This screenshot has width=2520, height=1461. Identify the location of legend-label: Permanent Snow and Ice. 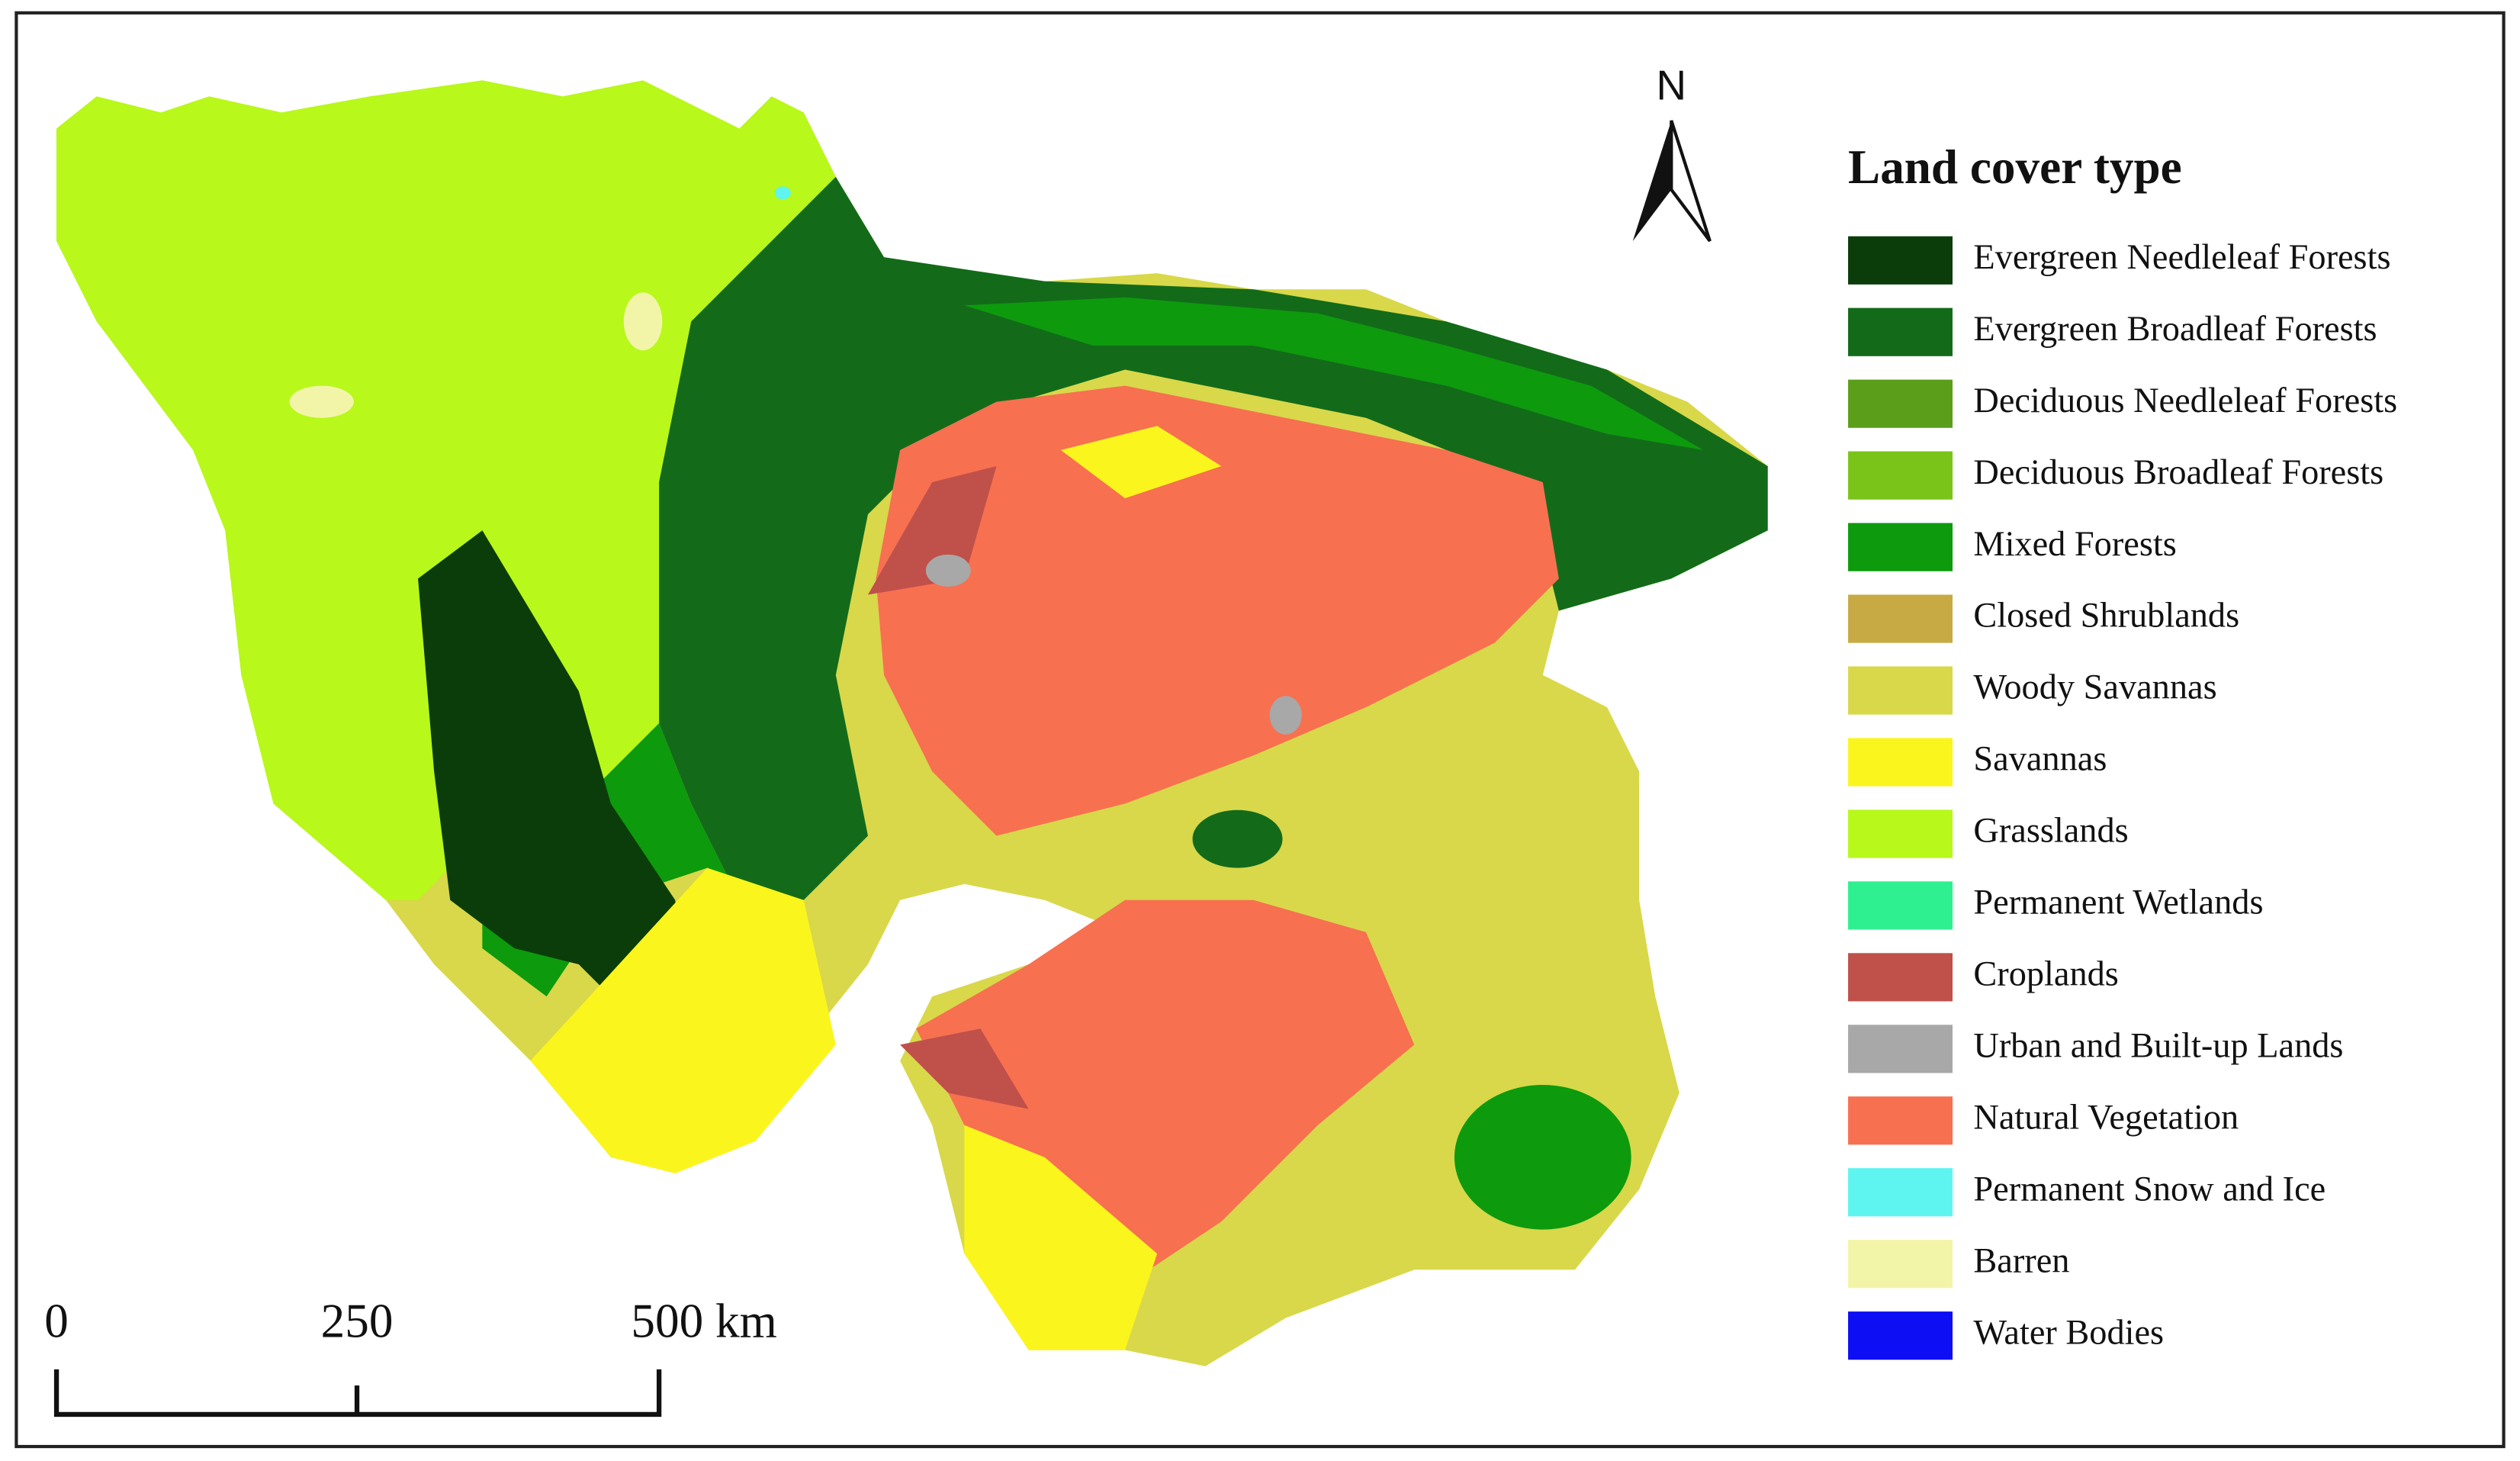
(2149, 1189).